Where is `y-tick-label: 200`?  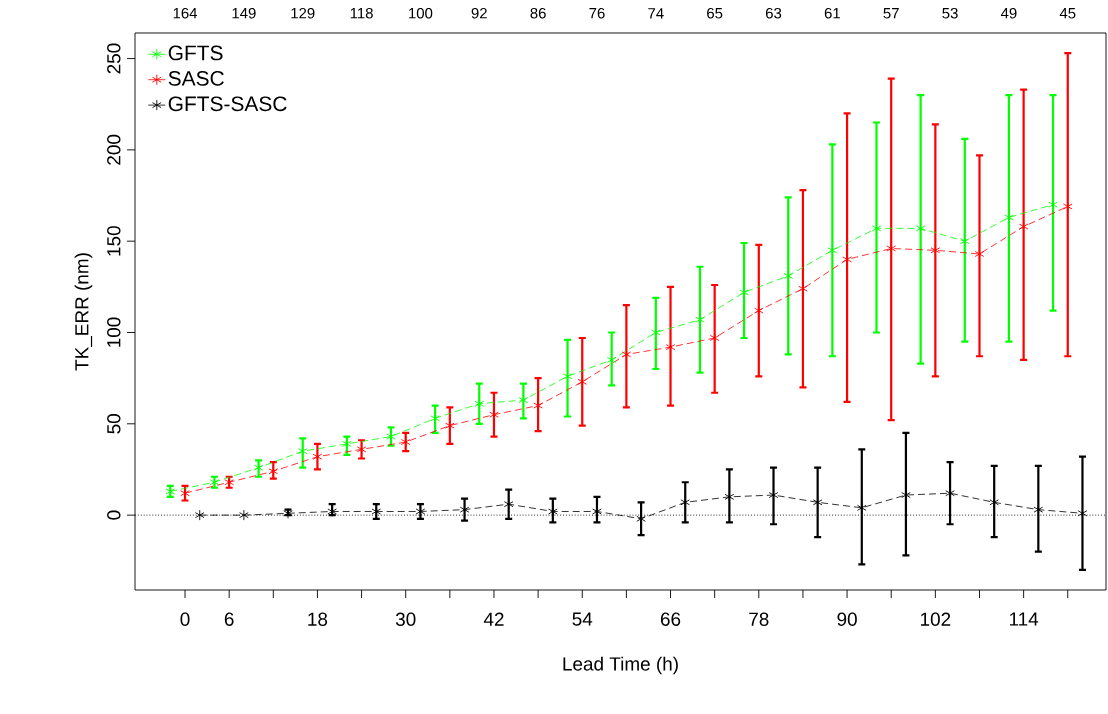 y-tick-label: 200 is located at coordinates (114, 149).